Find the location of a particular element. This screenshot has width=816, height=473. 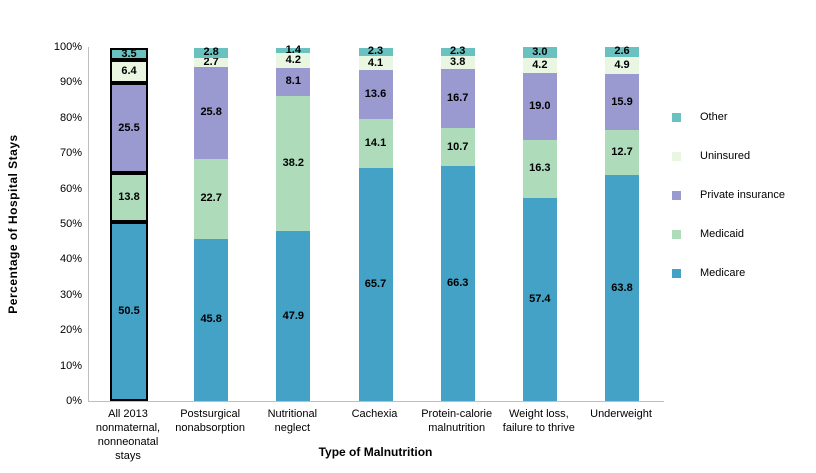

bar: 66.3 10.7 16.7 3.8 2.3 is located at coordinates (457, 223).